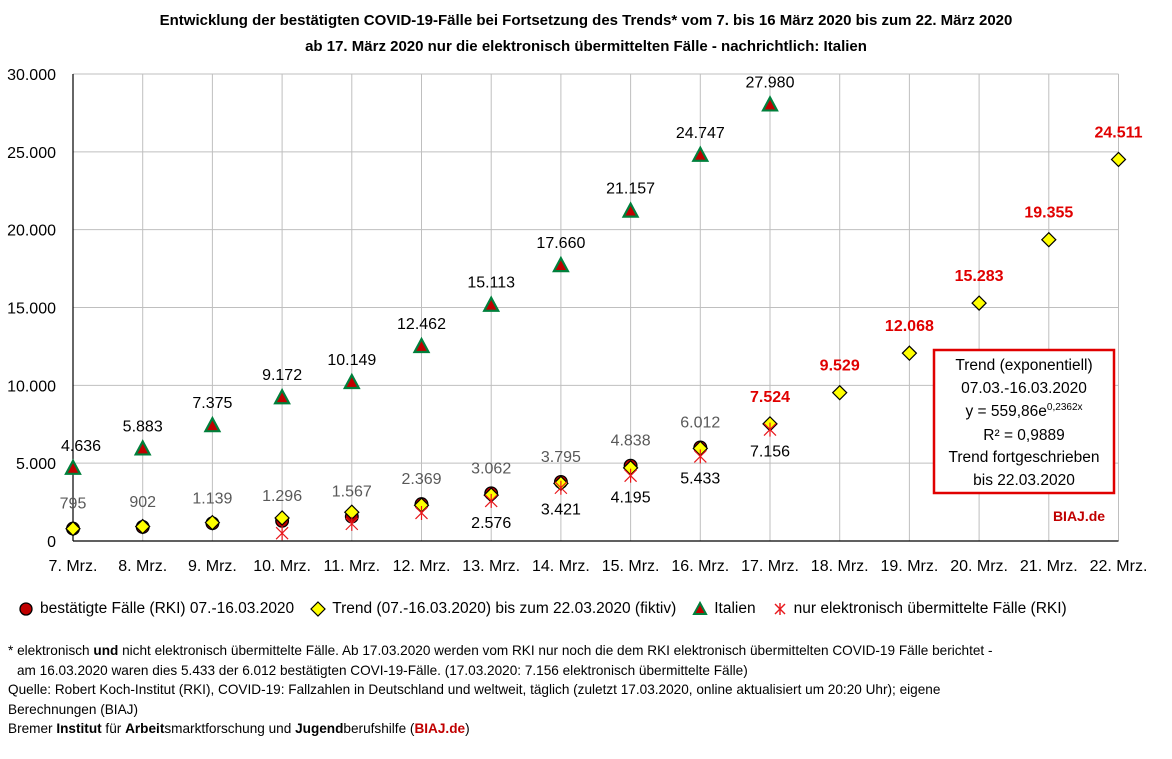 The image size is (1172, 759). I want to click on credit-bold: Arbeit, so click(145, 728).